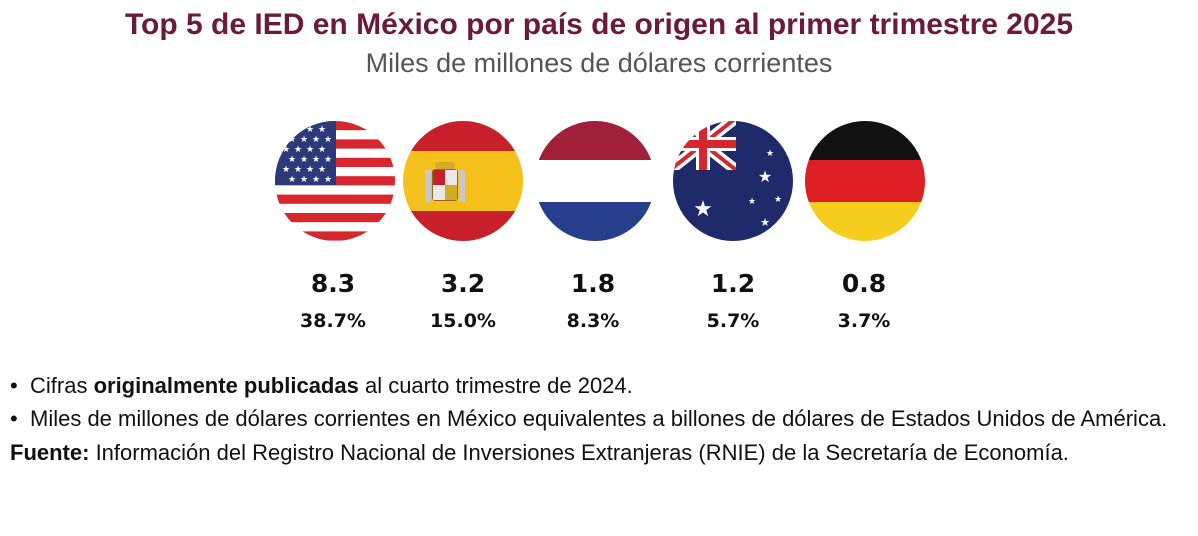 The width and height of the screenshot is (1198, 536). I want to click on note-emphasis: originalmente publicadas, so click(226, 385).